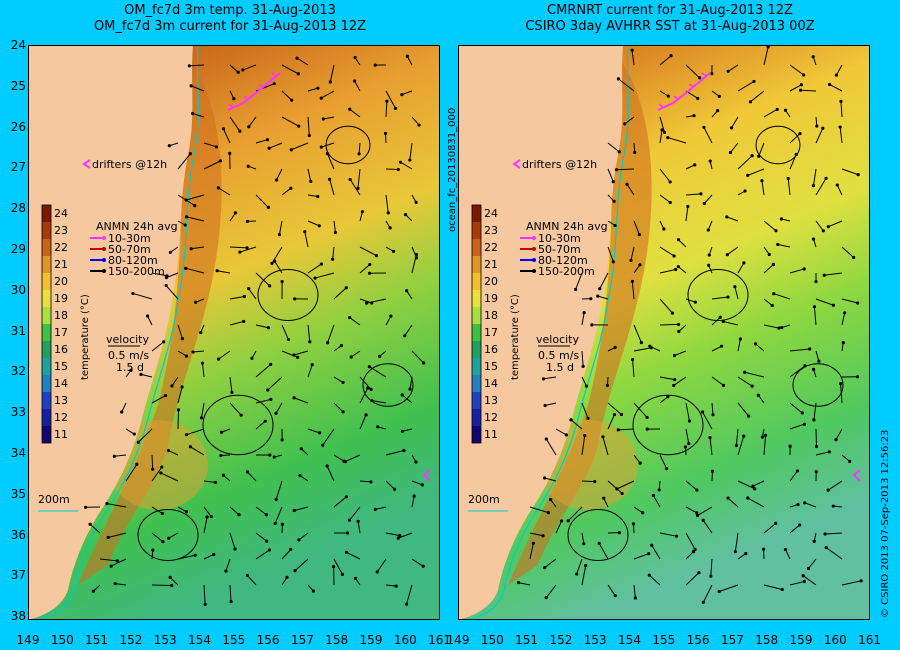 This screenshot has width=900, height=650. I want to click on drifters-label: drifters @12h, so click(559, 164).